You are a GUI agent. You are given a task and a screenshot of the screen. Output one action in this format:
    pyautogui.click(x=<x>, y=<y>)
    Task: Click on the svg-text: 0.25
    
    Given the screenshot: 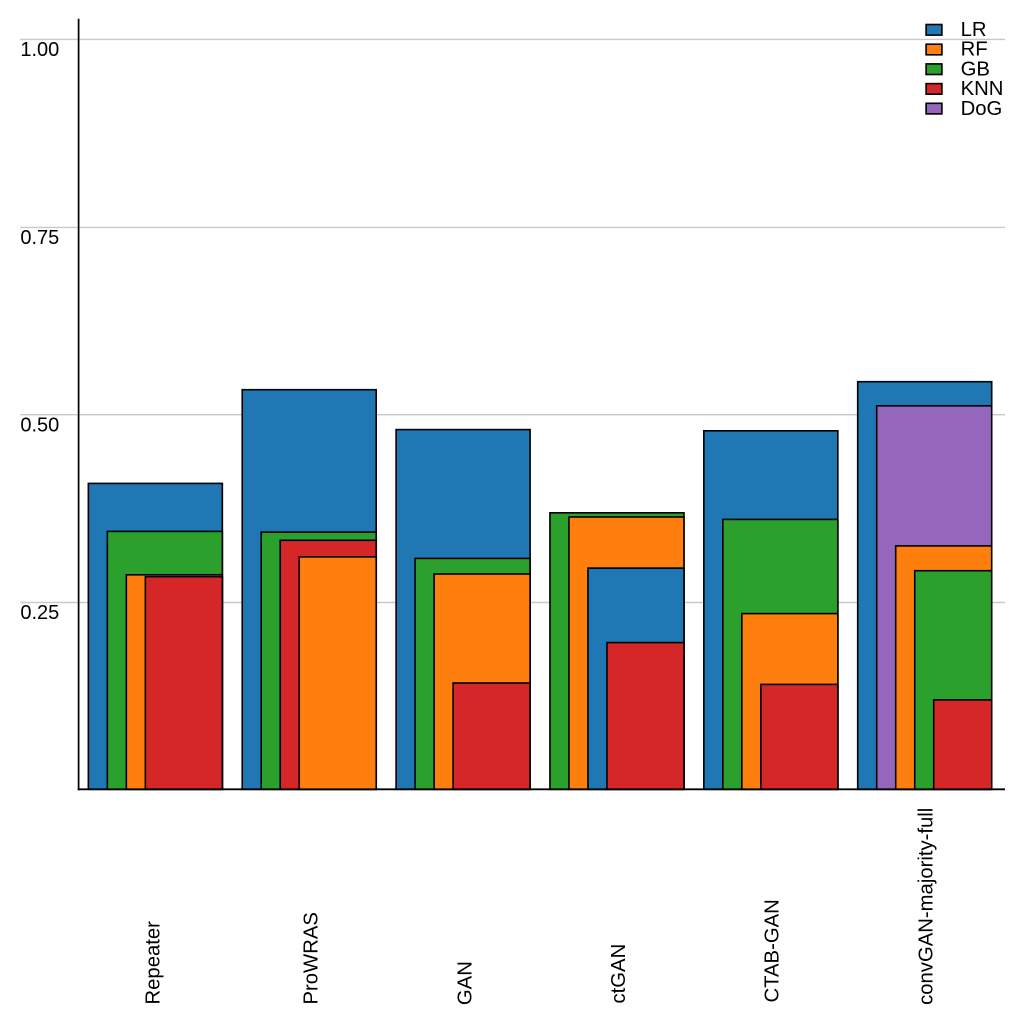 What is the action you would take?
    pyautogui.click(x=39, y=613)
    